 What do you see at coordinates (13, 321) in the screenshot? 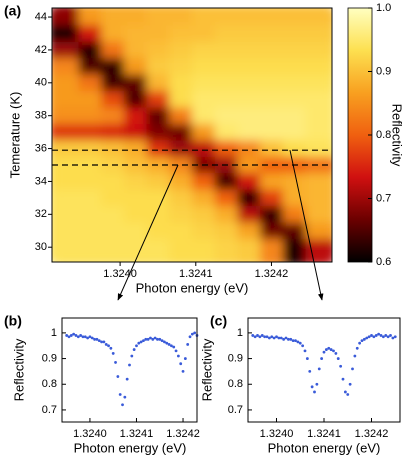
I see `panel-label: (b)` at bounding box center [13, 321].